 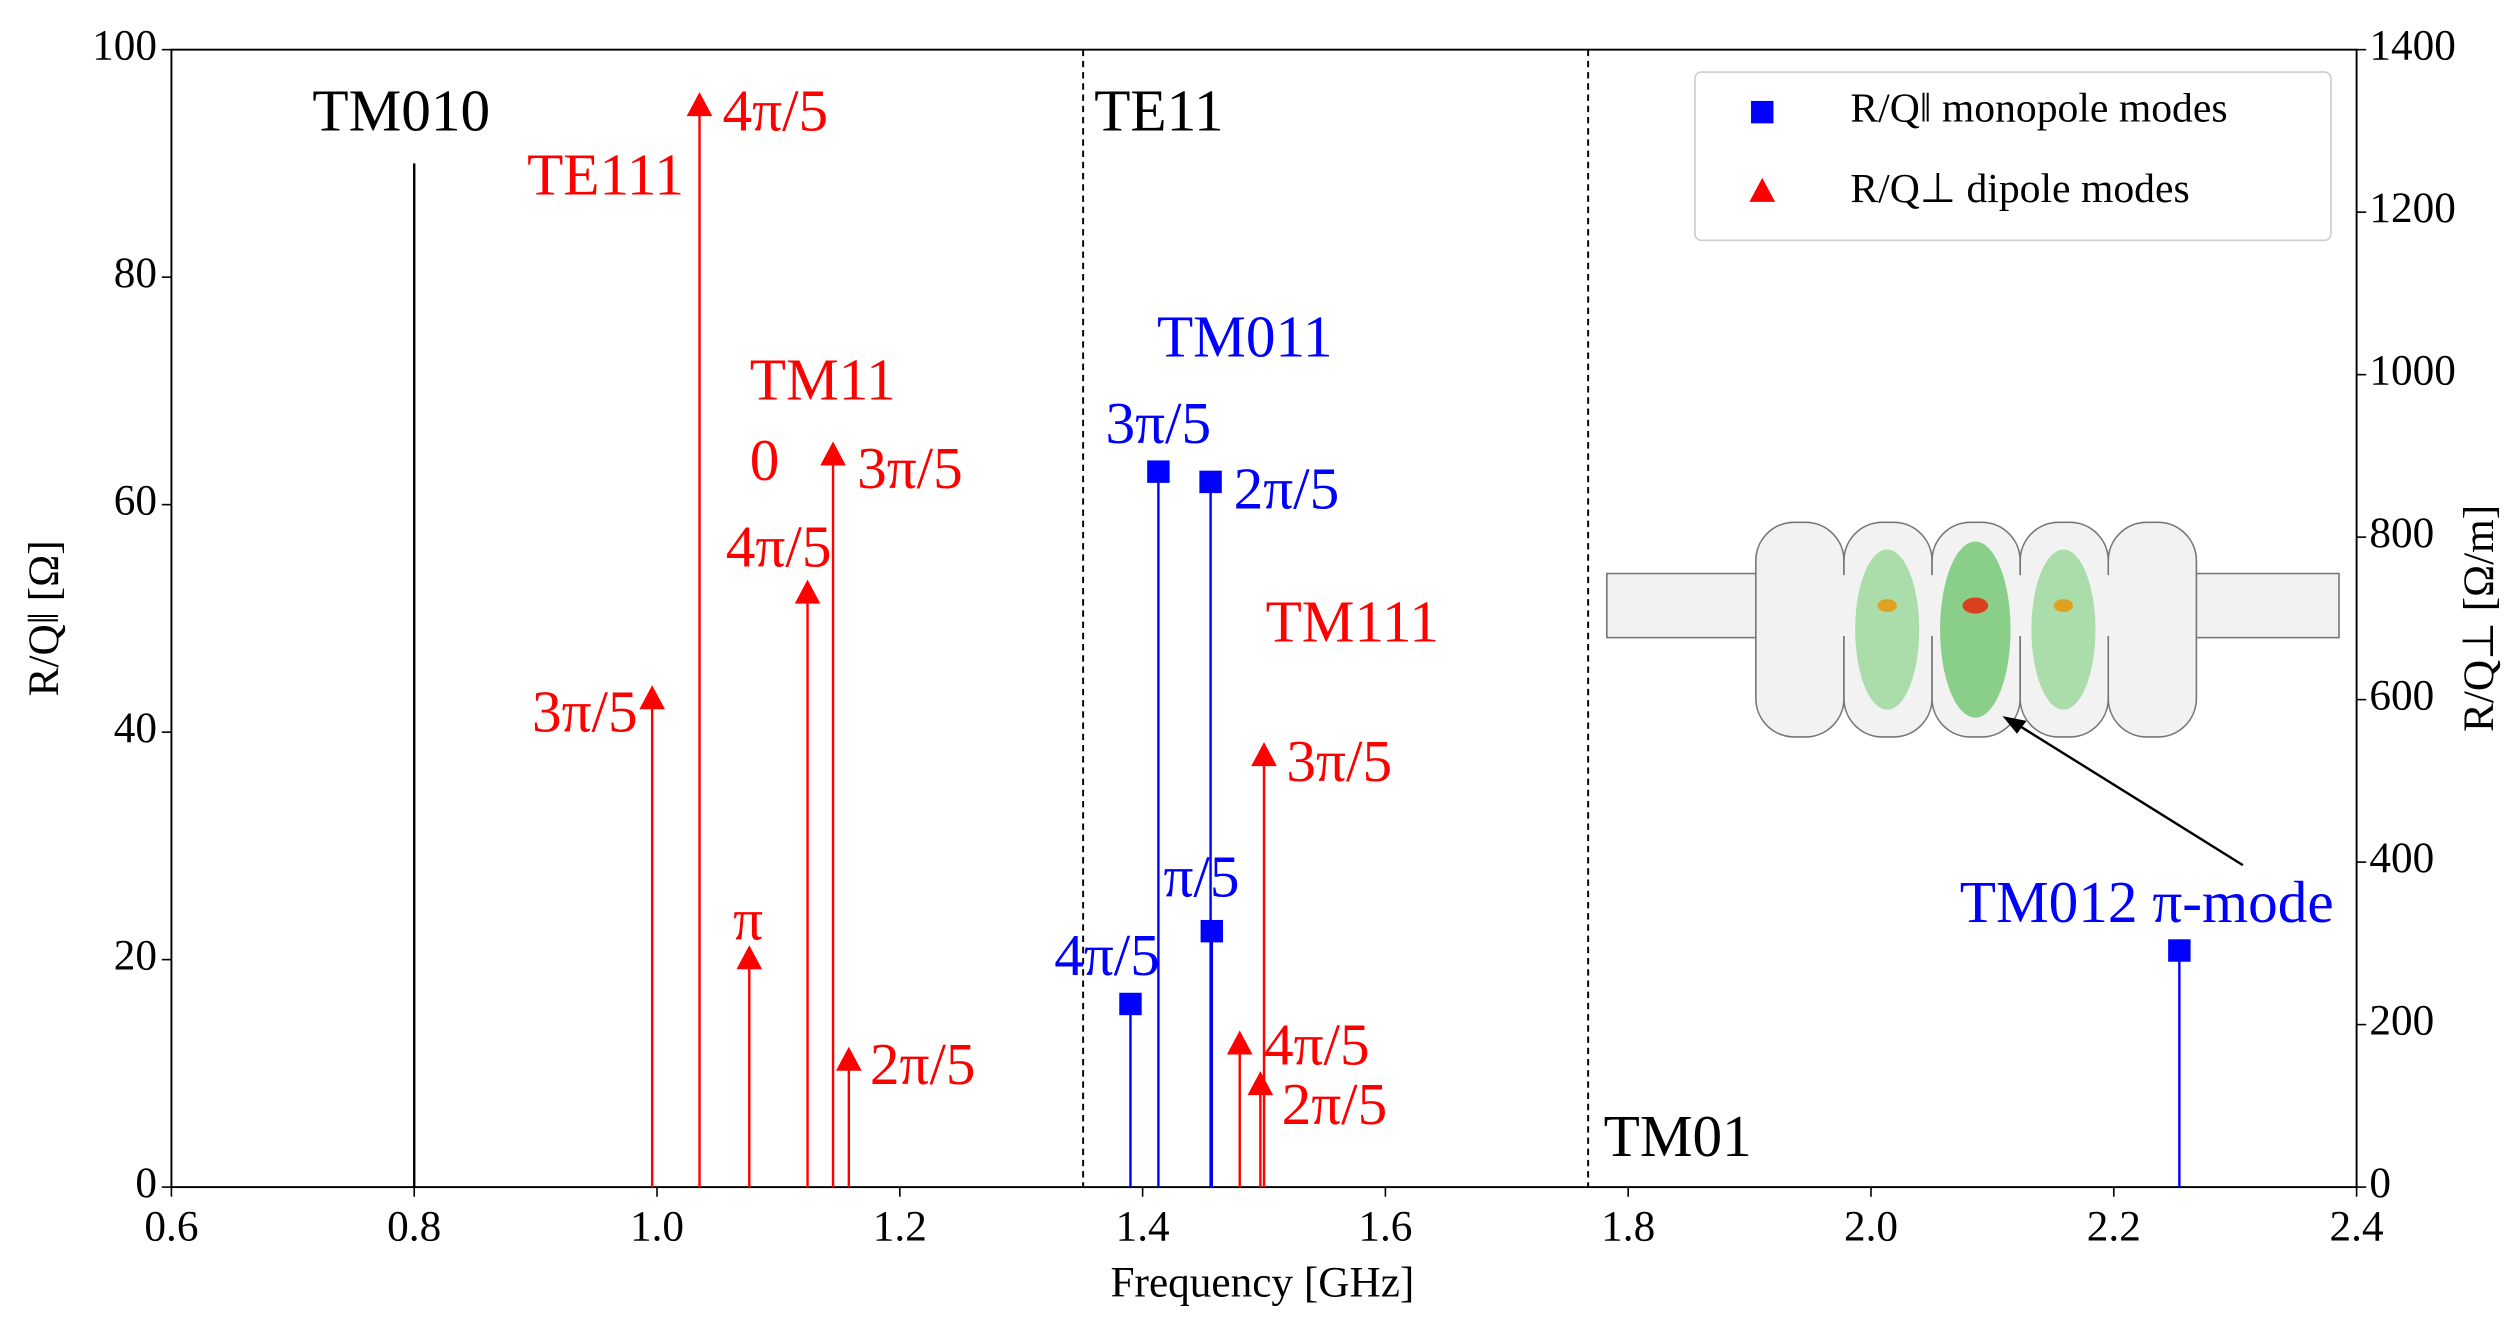 I want to click on reference-label: TM010, so click(x=401, y=111).